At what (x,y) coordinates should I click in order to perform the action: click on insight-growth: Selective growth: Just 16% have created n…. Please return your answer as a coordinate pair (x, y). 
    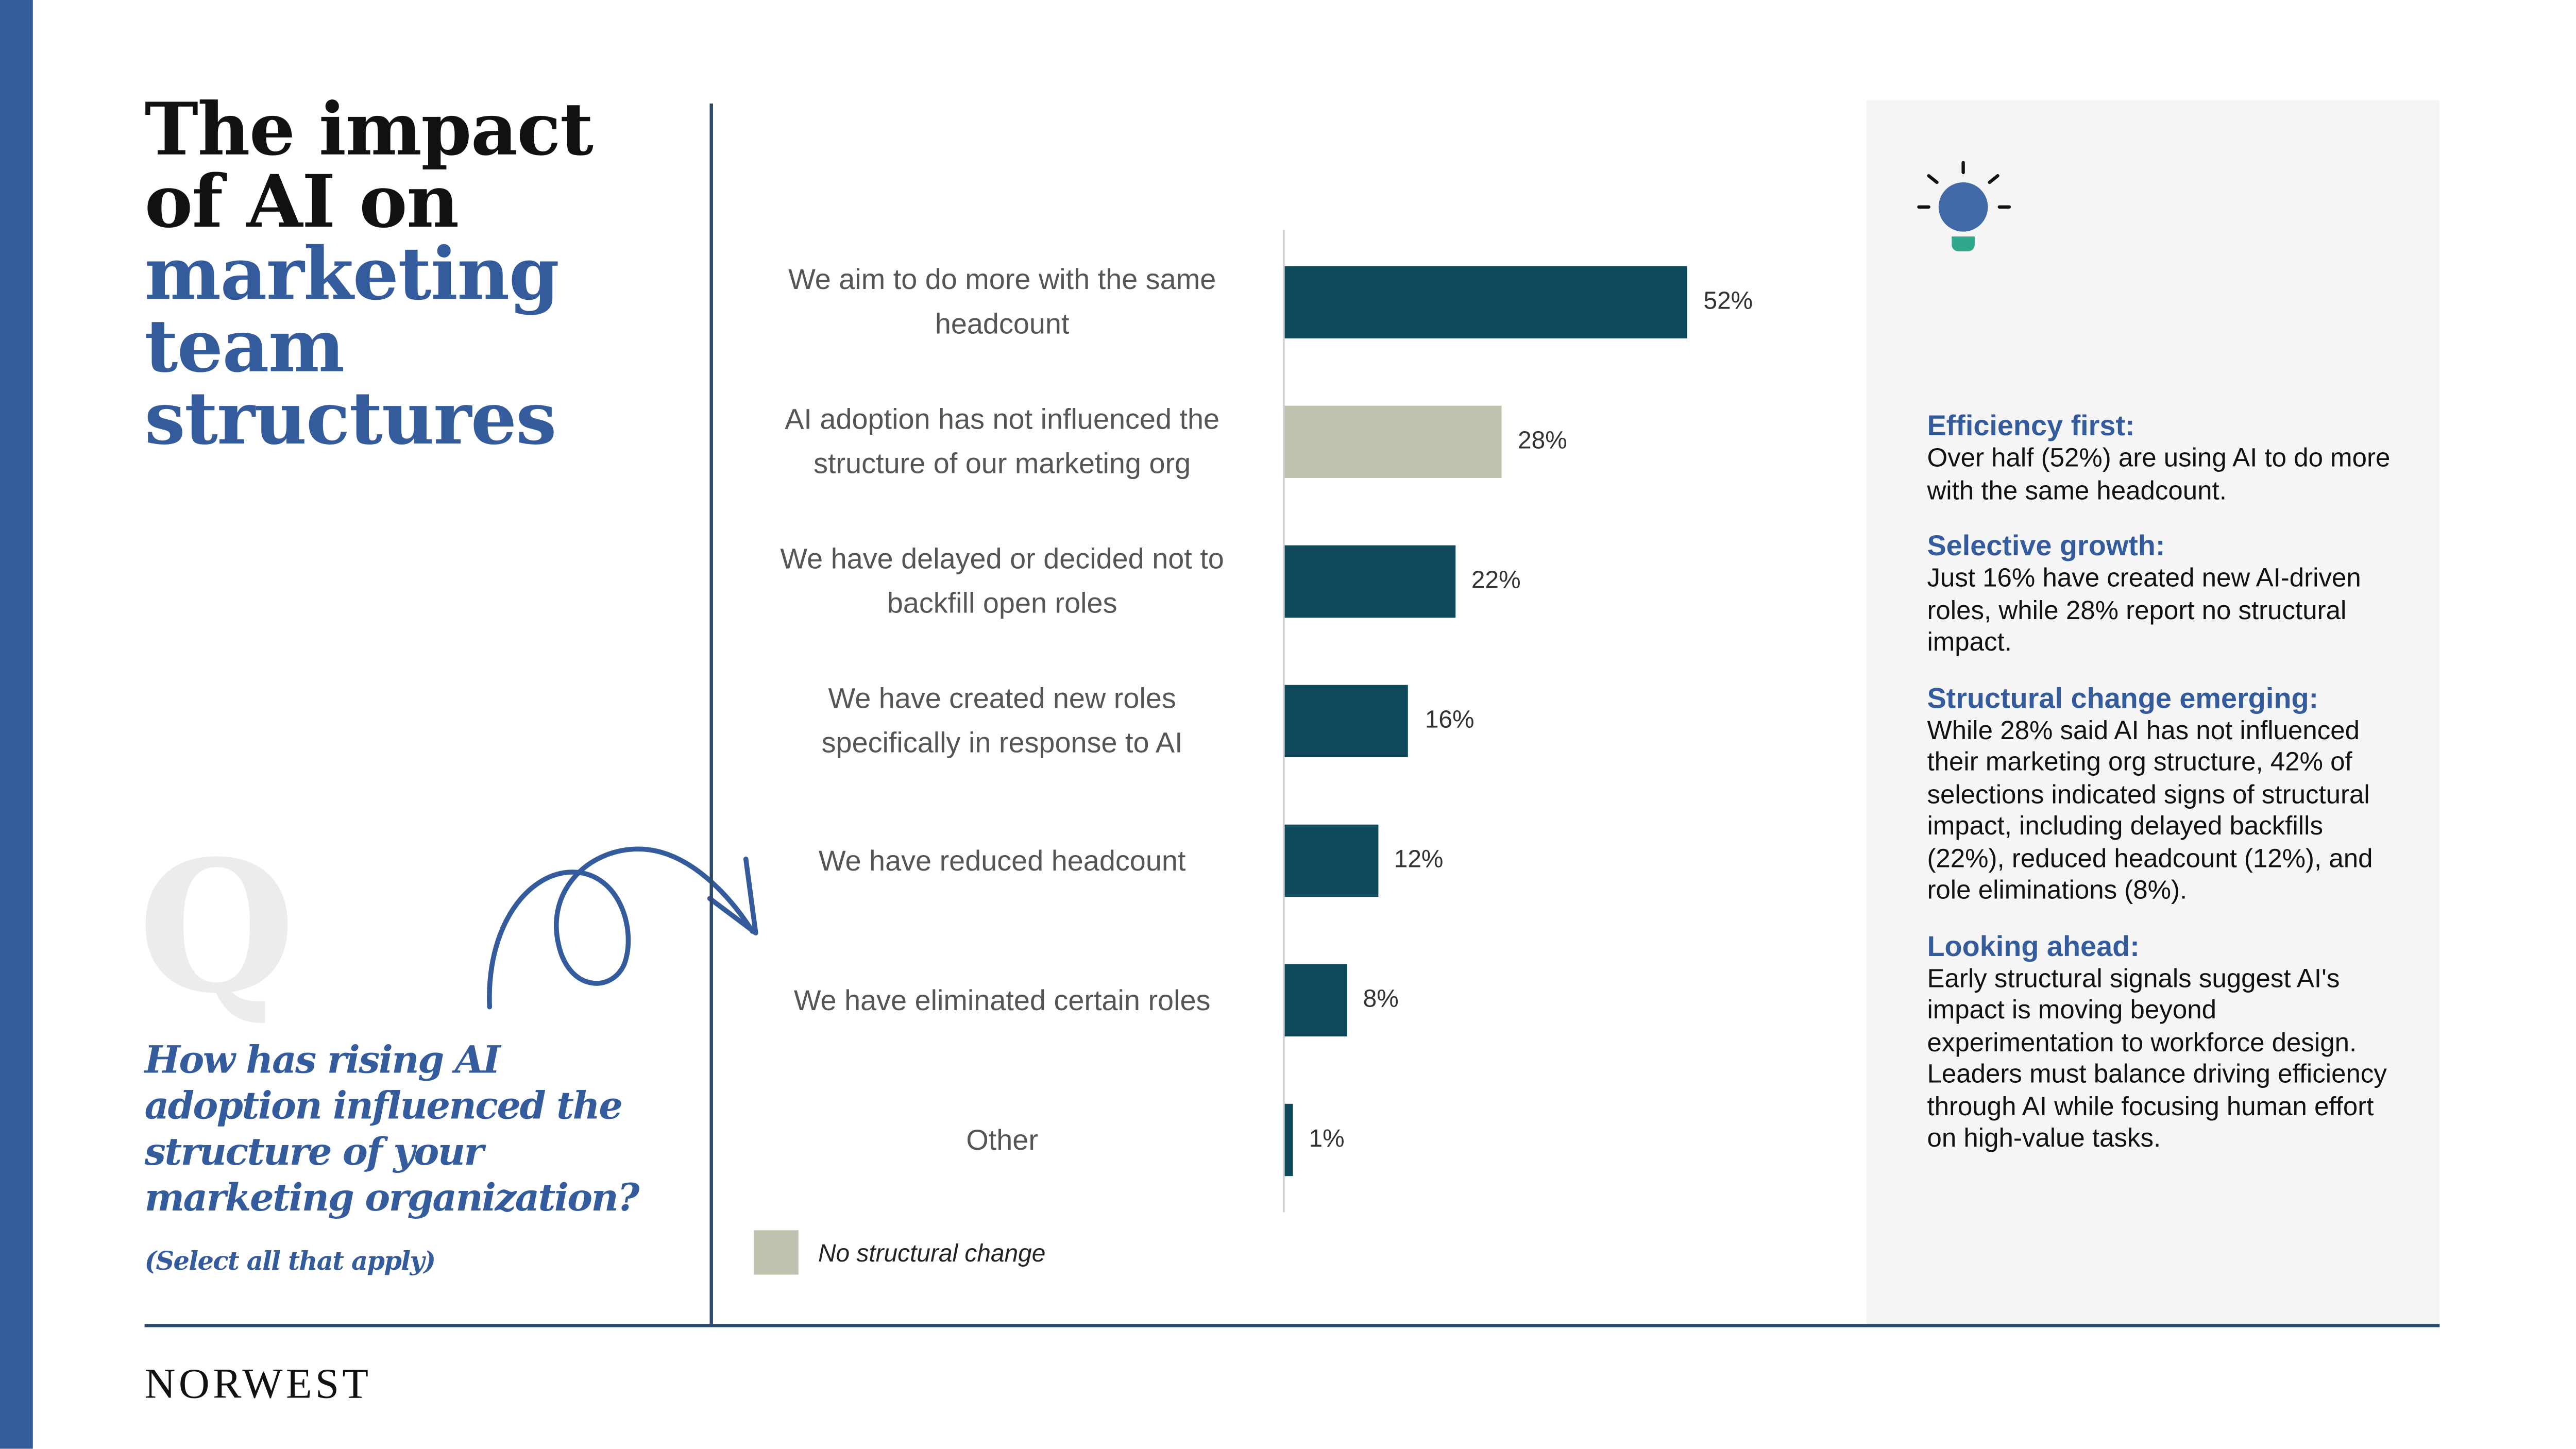
    Looking at the image, I should click on (2165, 593).